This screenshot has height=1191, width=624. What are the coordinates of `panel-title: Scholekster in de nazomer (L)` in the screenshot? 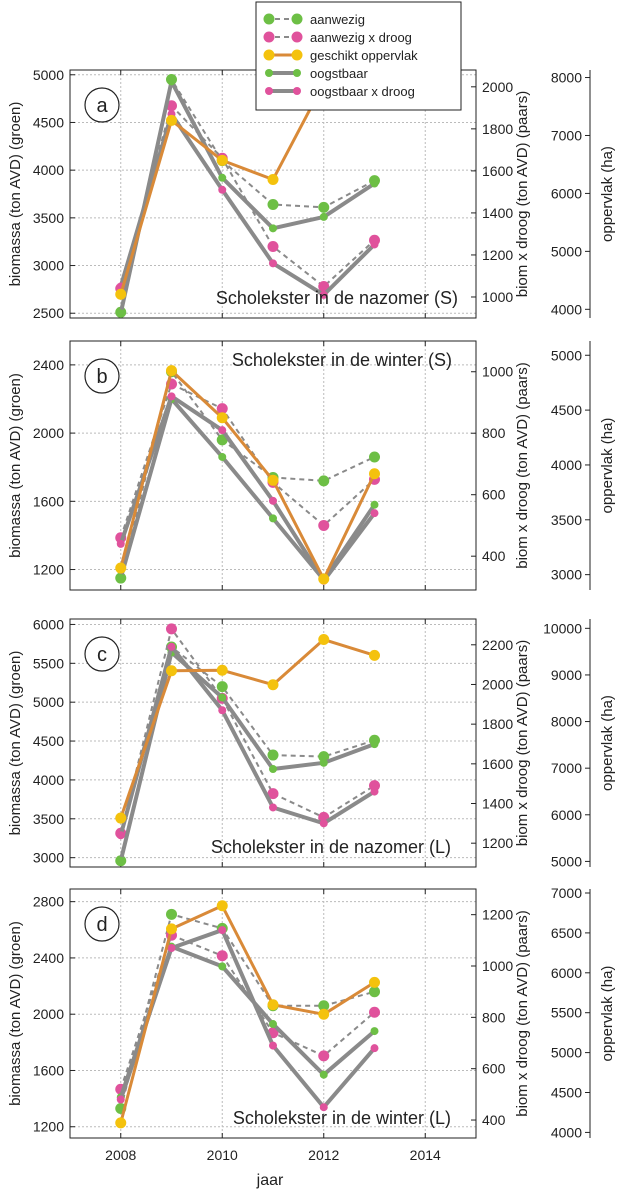 It's located at (331, 847).